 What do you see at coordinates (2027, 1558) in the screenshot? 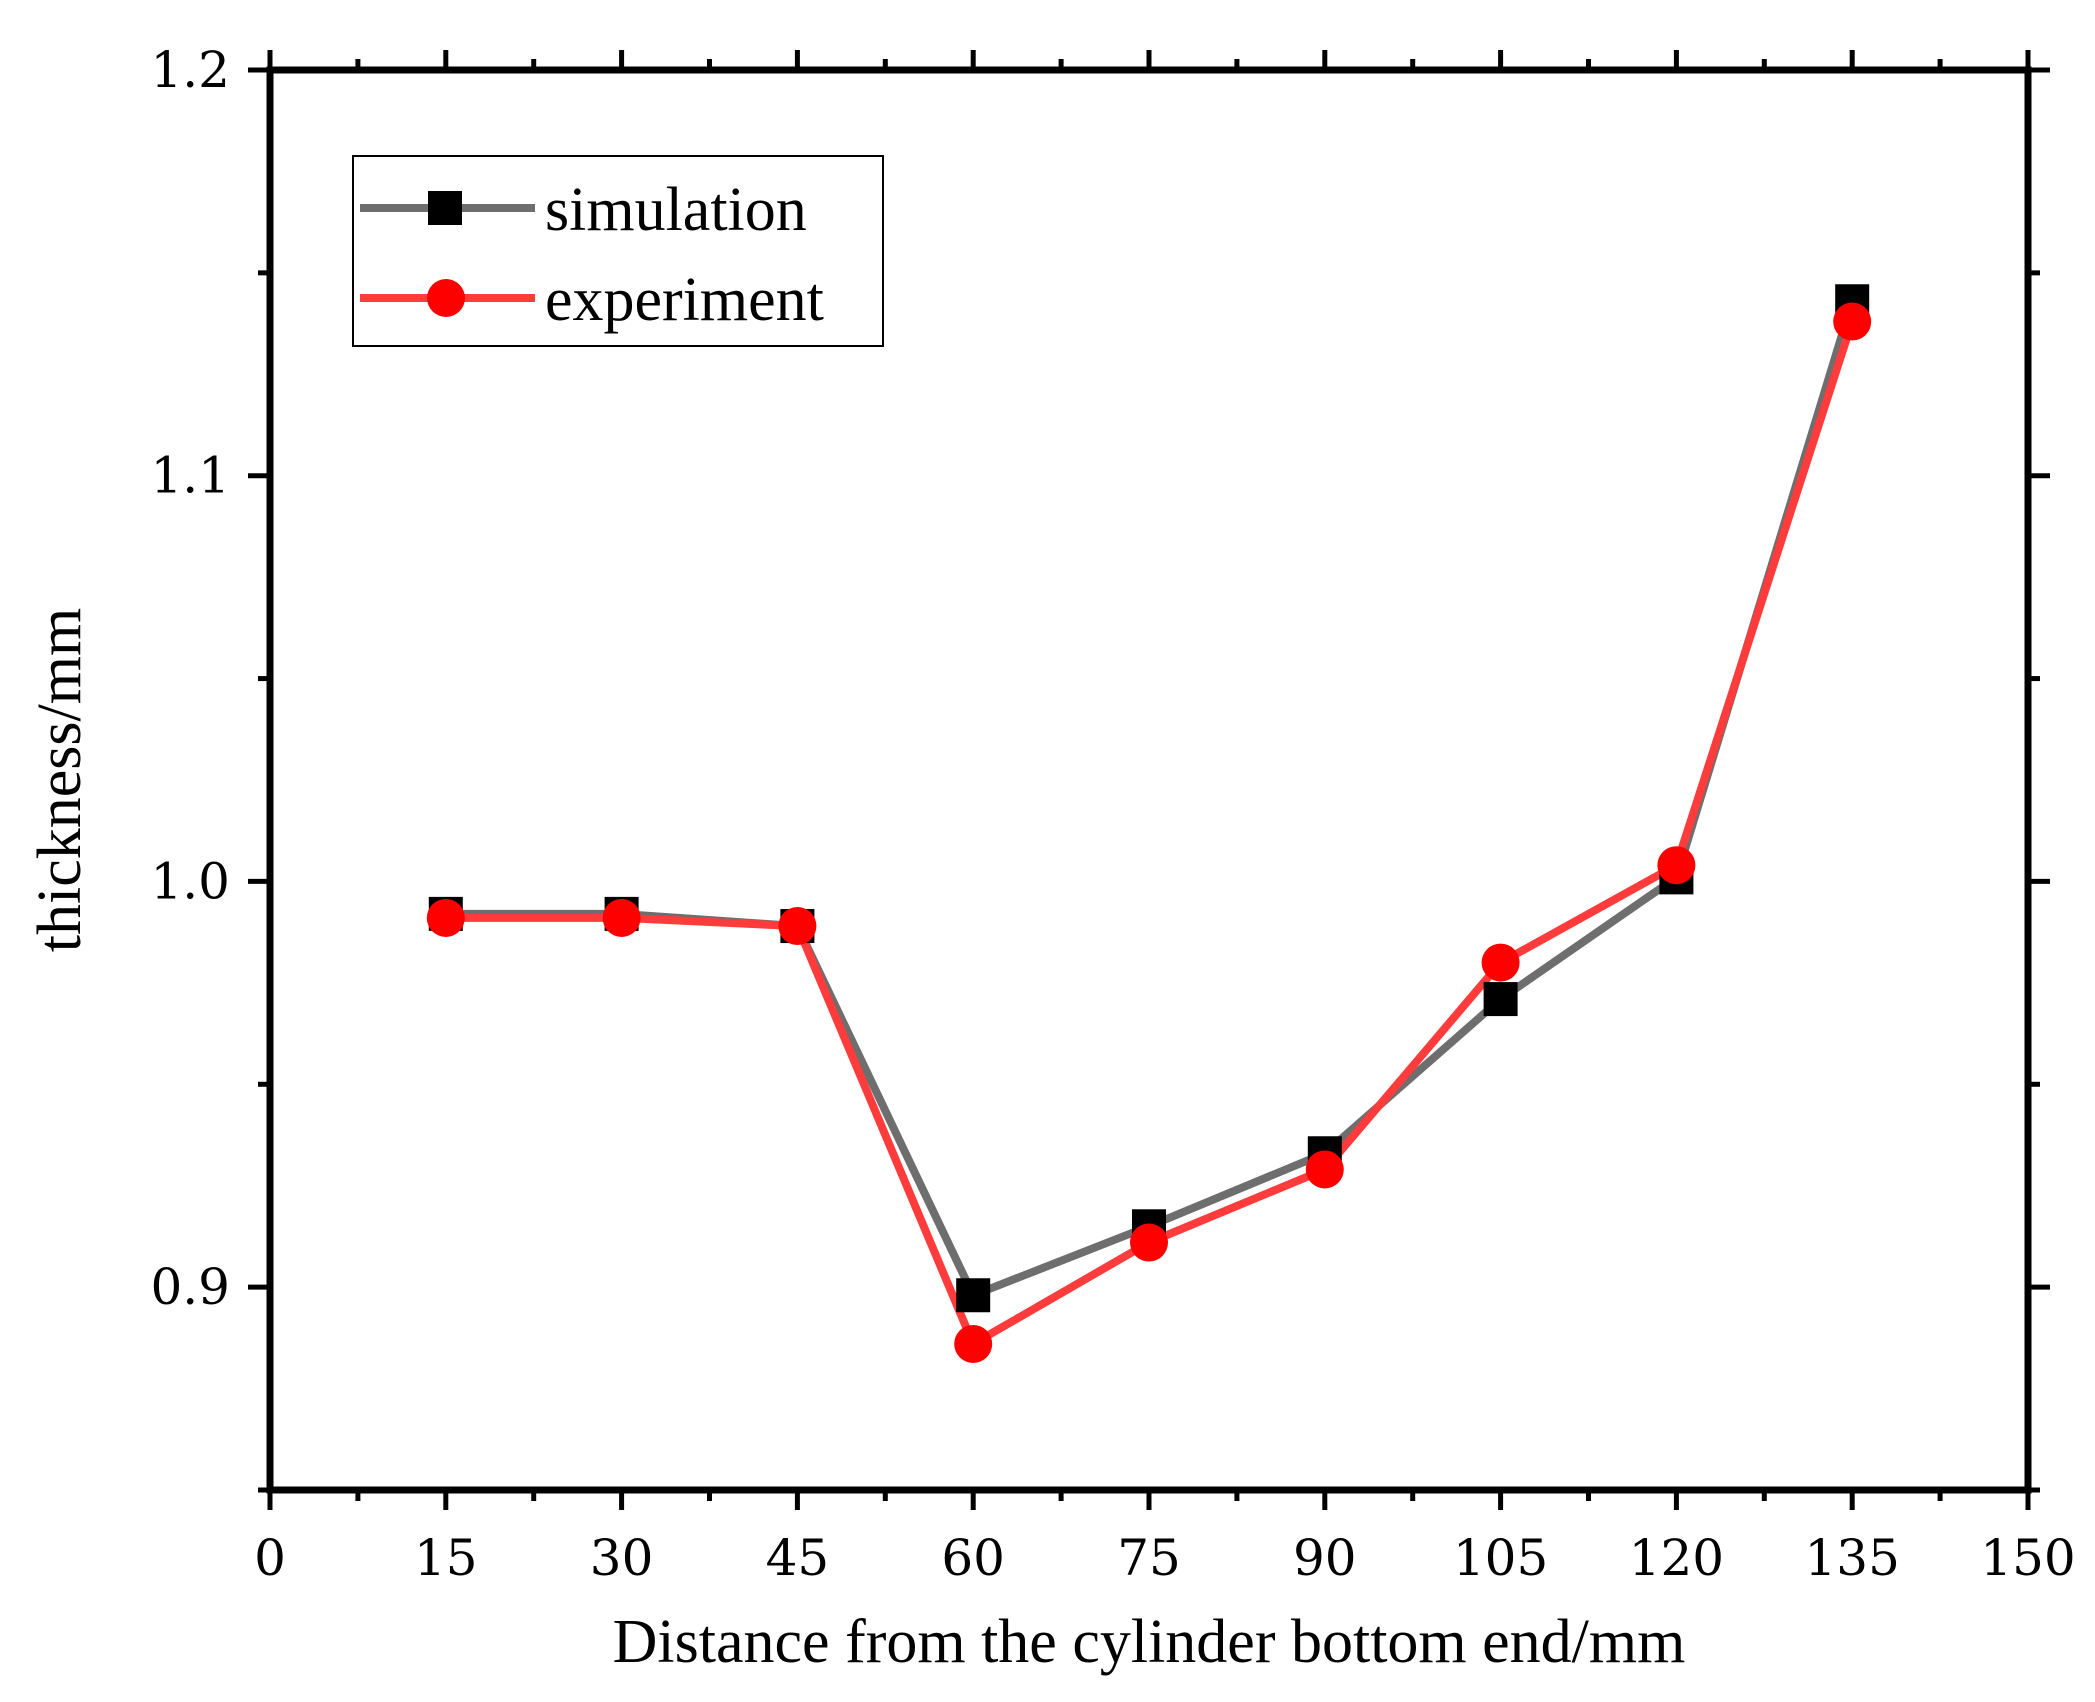
I see `x-tick-label: 150` at bounding box center [2027, 1558].